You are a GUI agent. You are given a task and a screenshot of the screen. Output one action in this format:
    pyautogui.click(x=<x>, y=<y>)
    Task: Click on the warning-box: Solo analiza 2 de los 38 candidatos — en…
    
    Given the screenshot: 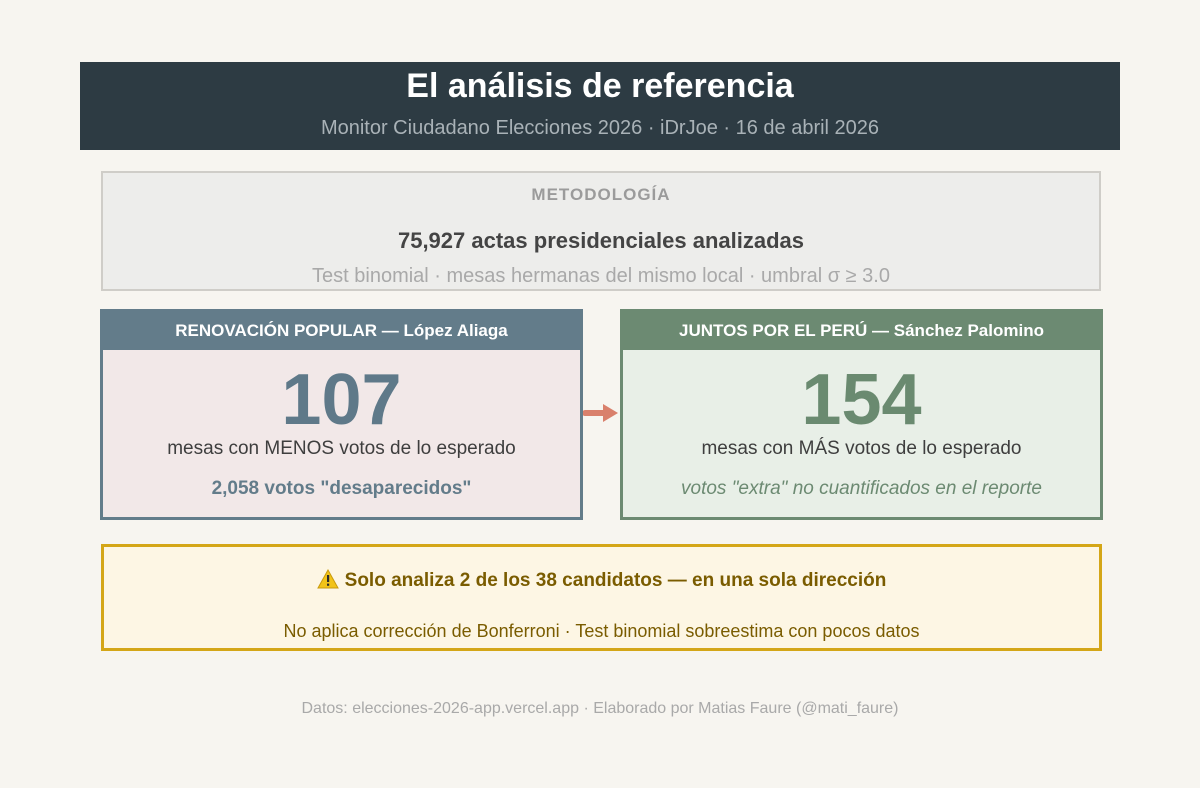 What is the action you would take?
    pyautogui.click(x=601, y=597)
    